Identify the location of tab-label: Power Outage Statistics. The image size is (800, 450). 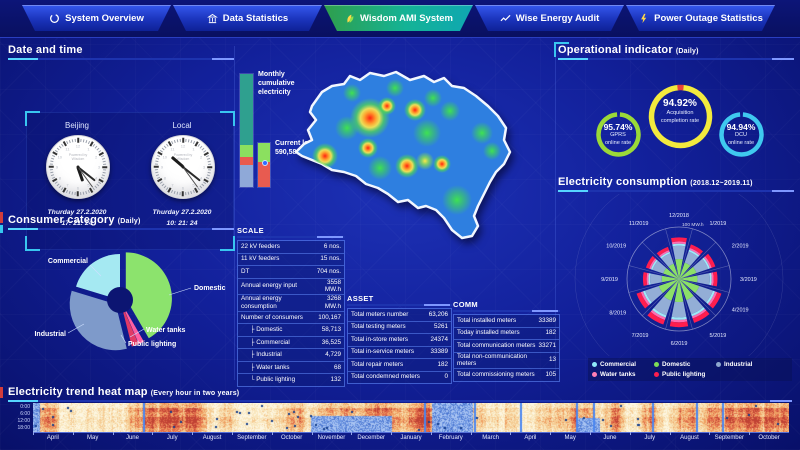
(708, 18).